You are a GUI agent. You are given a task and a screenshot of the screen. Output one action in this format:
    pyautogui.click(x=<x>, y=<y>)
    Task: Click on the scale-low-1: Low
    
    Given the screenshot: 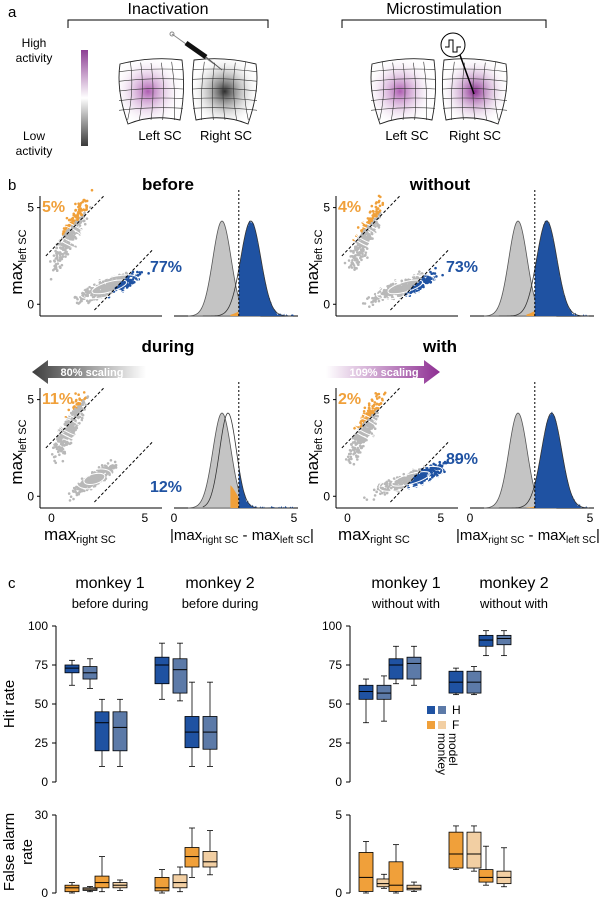 What is the action you would take?
    pyautogui.click(x=34, y=136)
    